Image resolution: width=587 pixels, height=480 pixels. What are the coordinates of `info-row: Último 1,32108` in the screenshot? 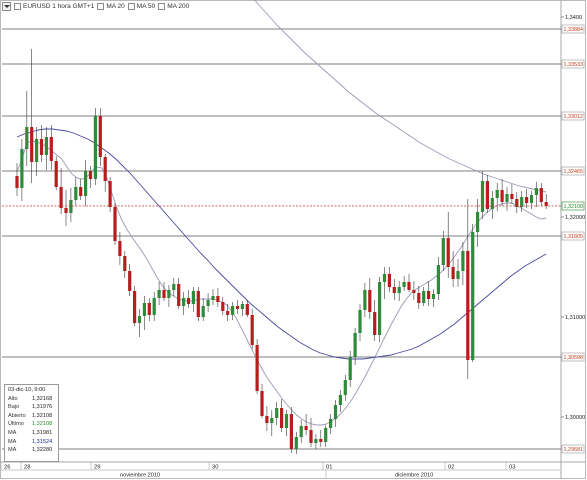 It's located at (31, 424).